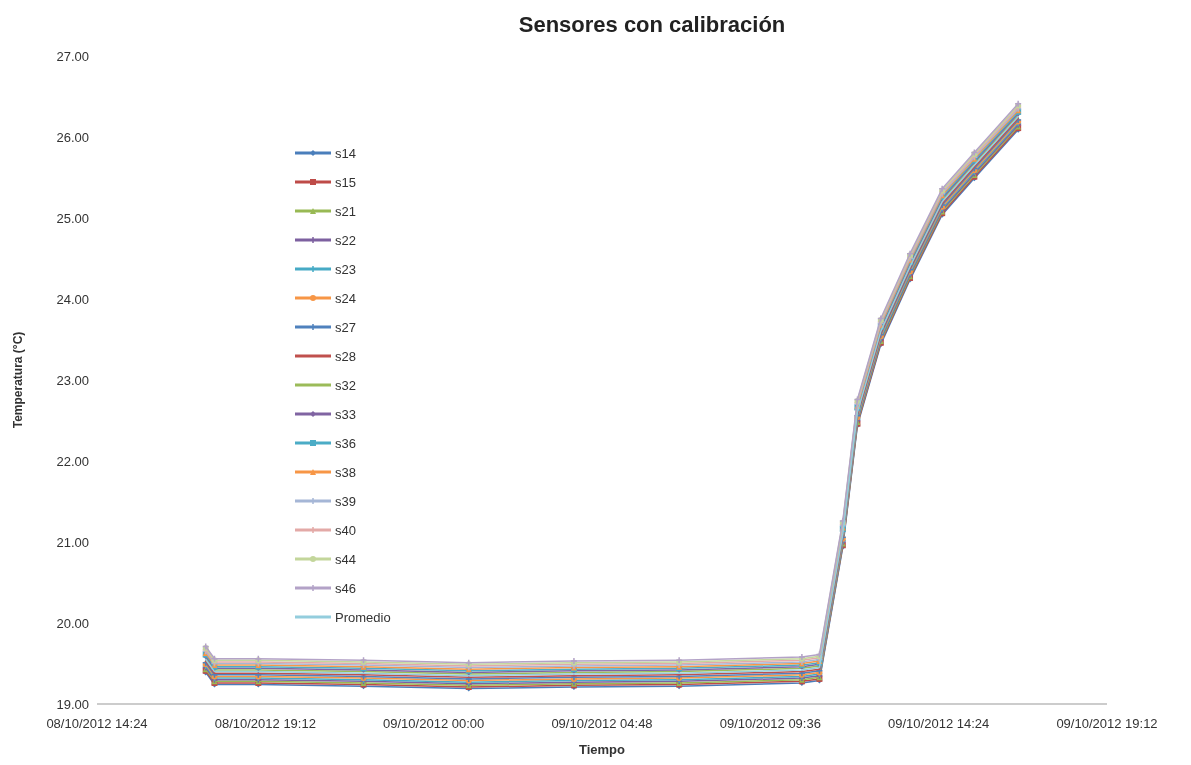  What do you see at coordinates (345, 356) in the screenshot?
I see `legend-label: s28` at bounding box center [345, 356].